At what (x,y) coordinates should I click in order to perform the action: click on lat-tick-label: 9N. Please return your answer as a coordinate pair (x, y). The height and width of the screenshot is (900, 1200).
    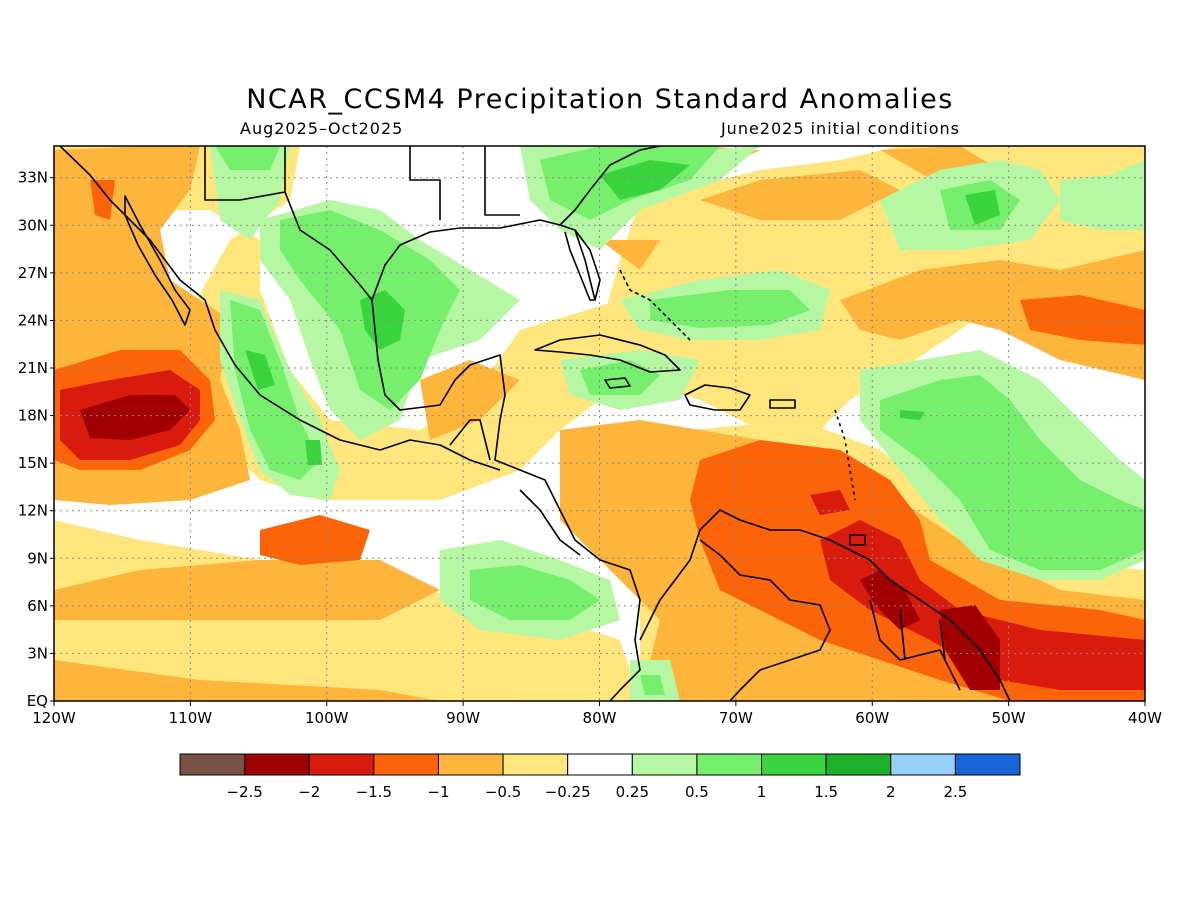
    Looking at the image, I should click on (37, 558).